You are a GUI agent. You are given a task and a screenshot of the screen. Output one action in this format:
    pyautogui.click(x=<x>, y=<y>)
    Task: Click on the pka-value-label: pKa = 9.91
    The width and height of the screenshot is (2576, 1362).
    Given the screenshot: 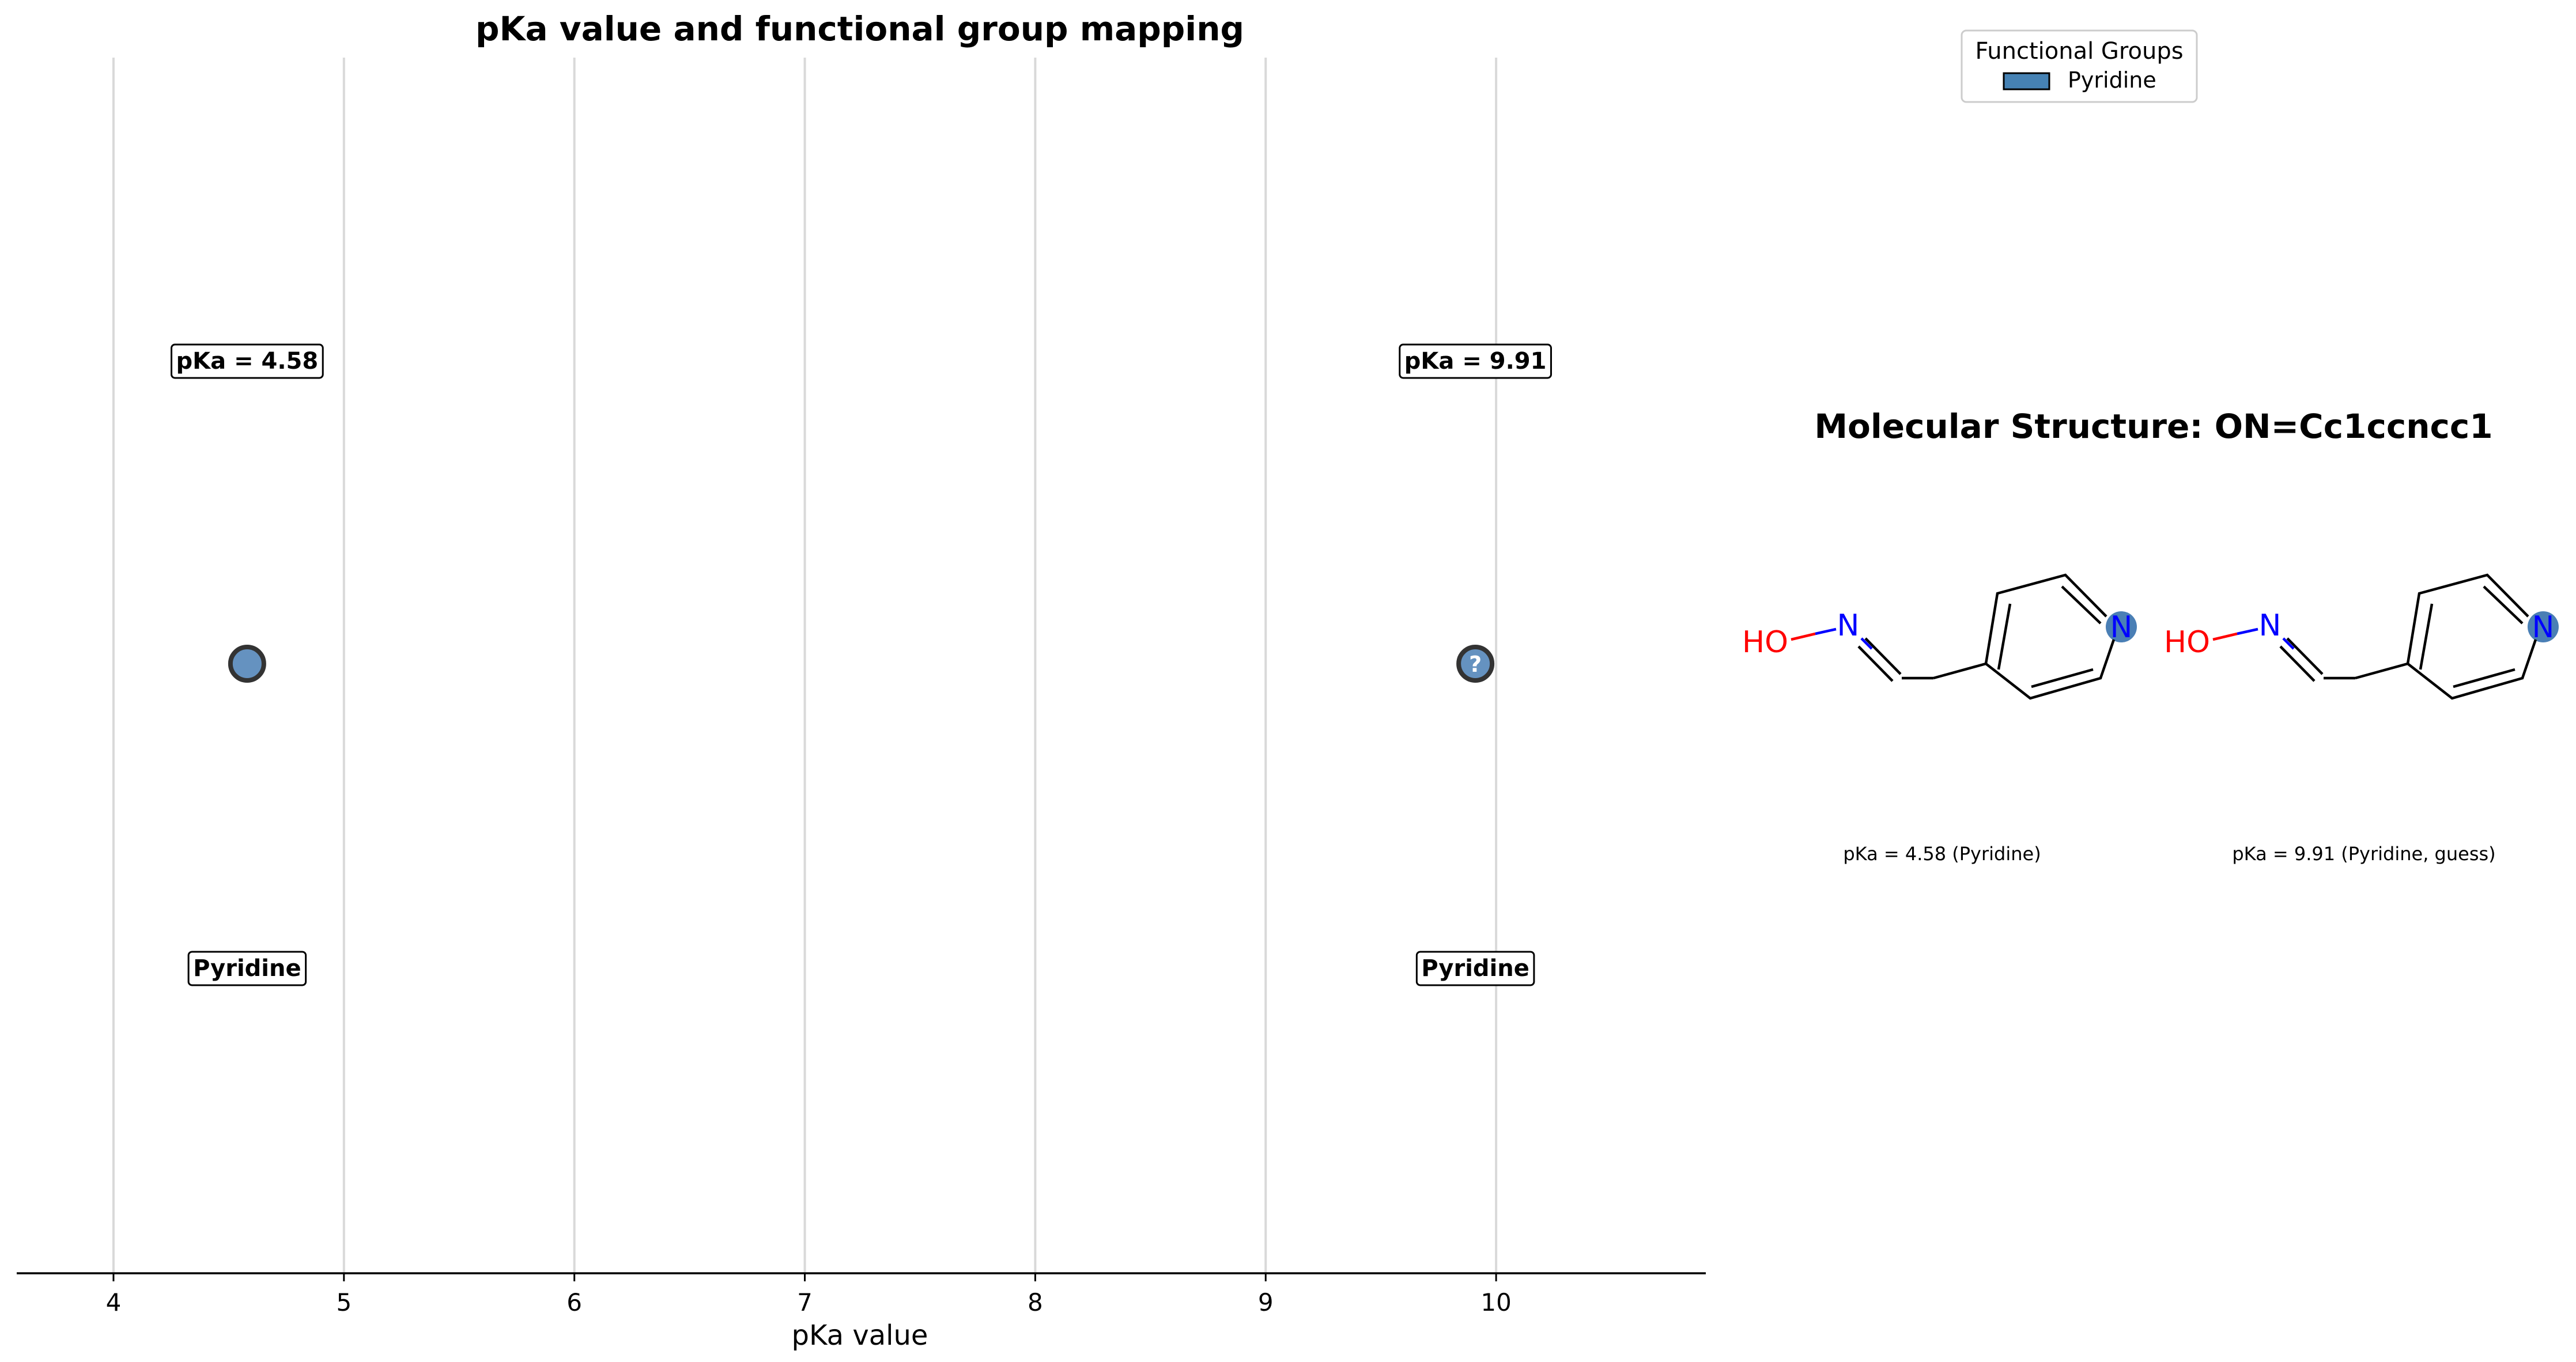 What is the action you would take?
    pyautogui.click(x=1475, y=361)
    